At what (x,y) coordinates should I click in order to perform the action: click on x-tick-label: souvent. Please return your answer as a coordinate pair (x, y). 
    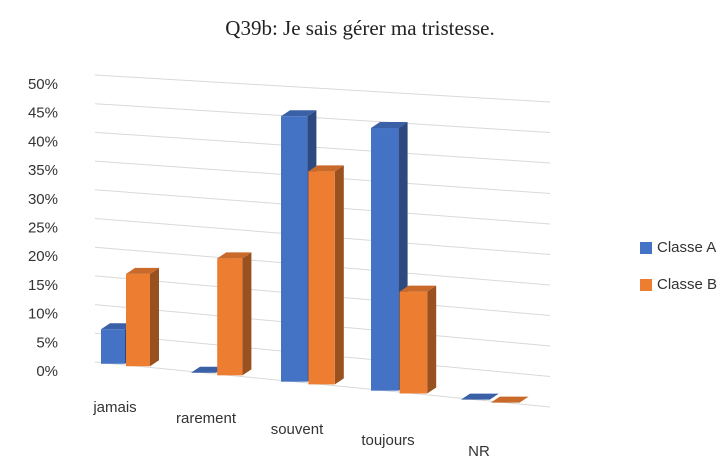
    Looking at the image, I should click on (297, 429).